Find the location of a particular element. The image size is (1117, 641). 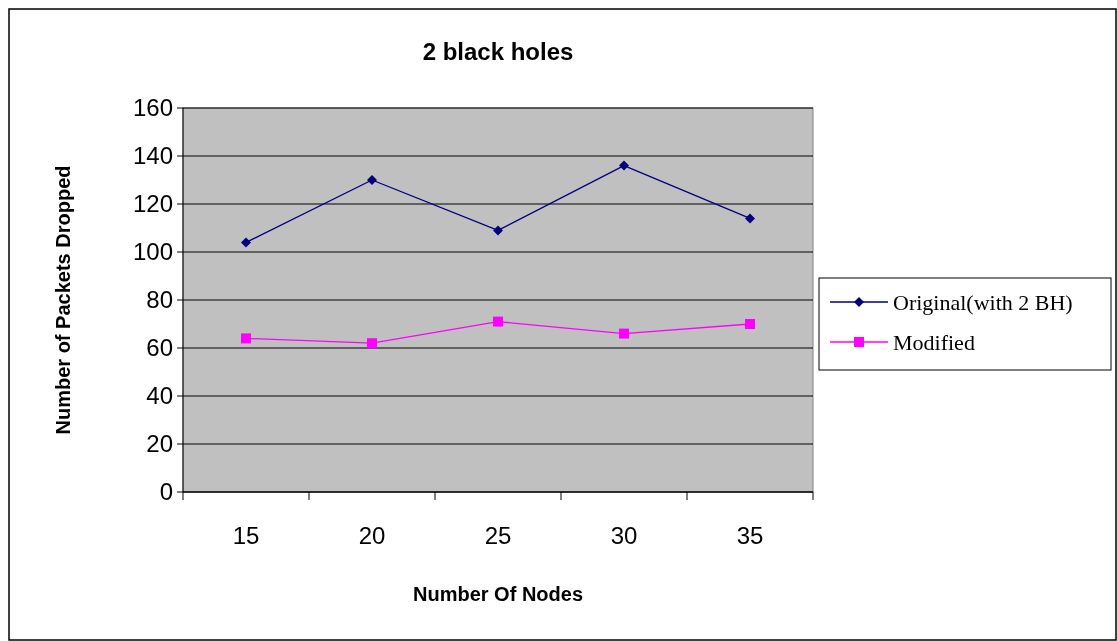

legend-label: Modified is located at coordinates (934, 342).